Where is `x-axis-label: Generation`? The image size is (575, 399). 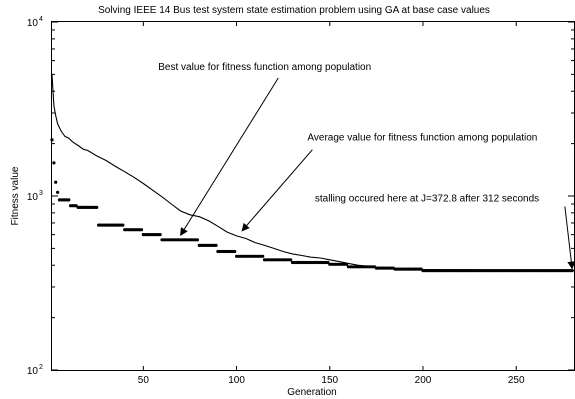
x-axis-label: Generation is located at coordinates (311, 392).